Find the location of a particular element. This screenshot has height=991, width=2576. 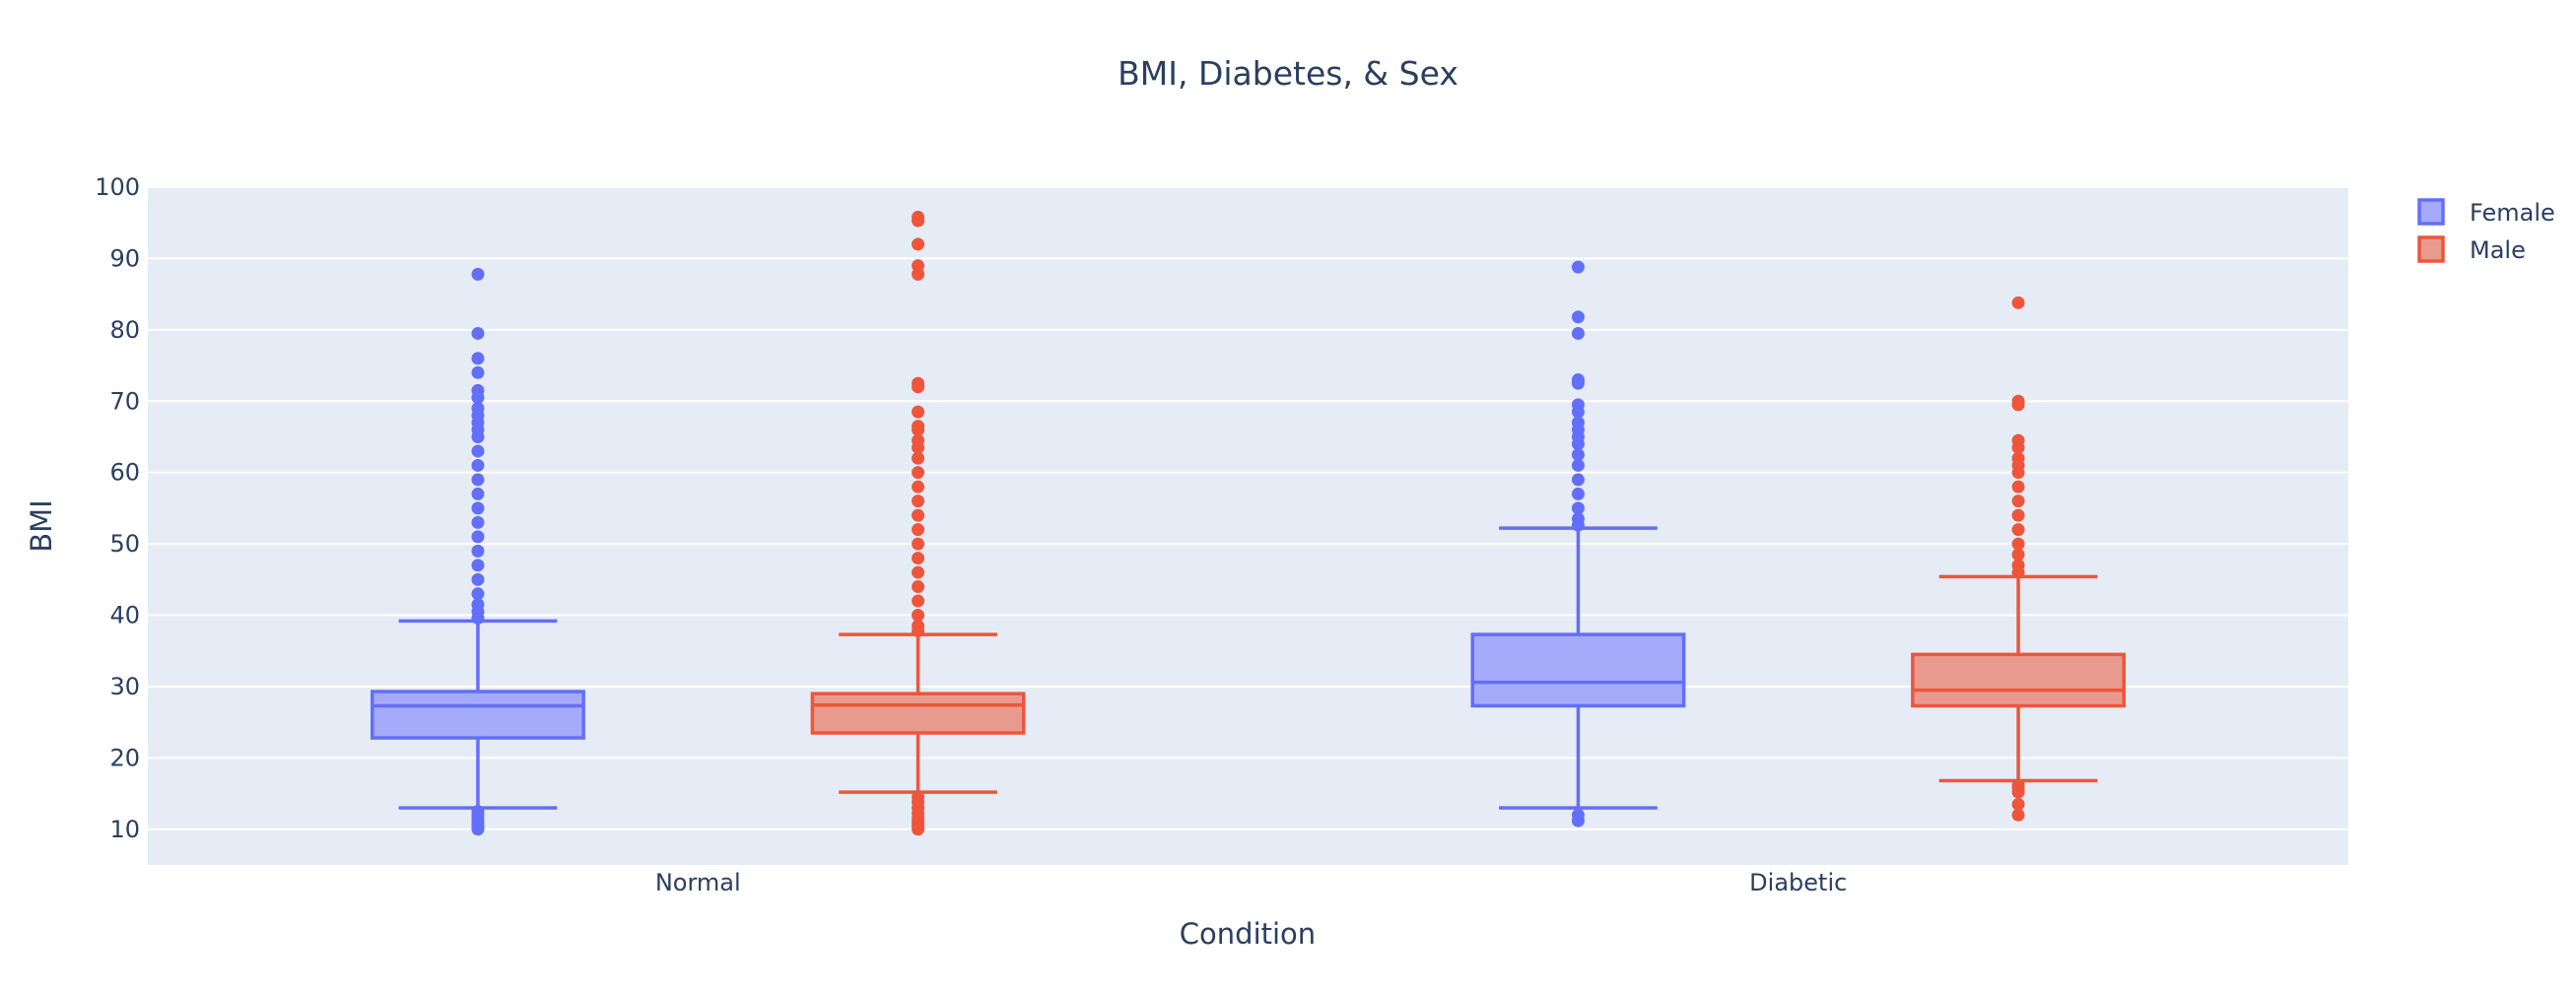

box-male-diabetic is located at coordinates (2019, 559).